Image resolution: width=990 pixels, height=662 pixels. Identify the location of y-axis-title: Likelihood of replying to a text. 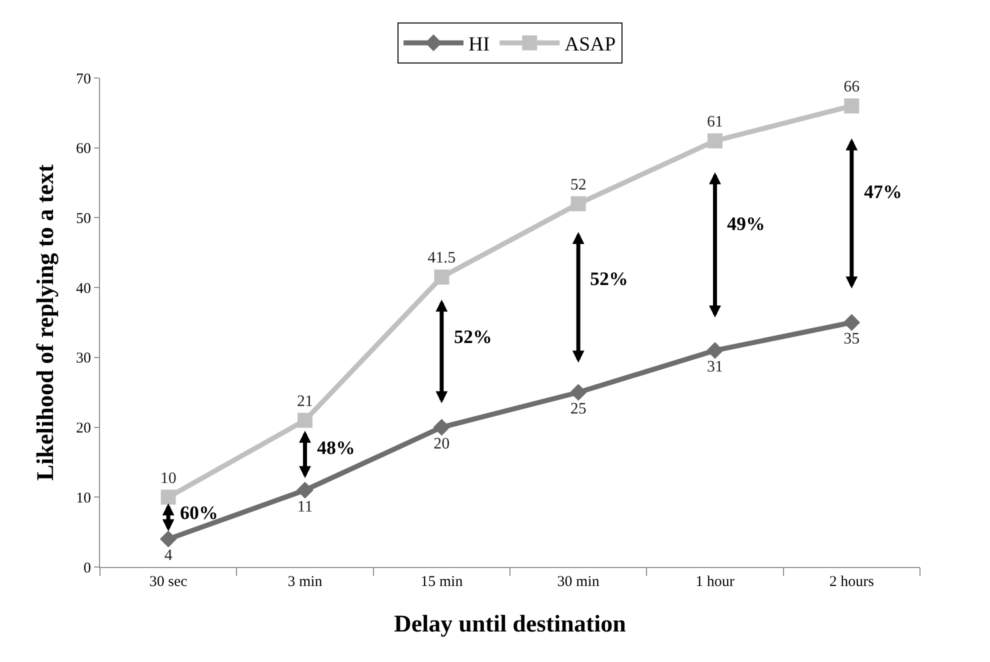
(46, 322).